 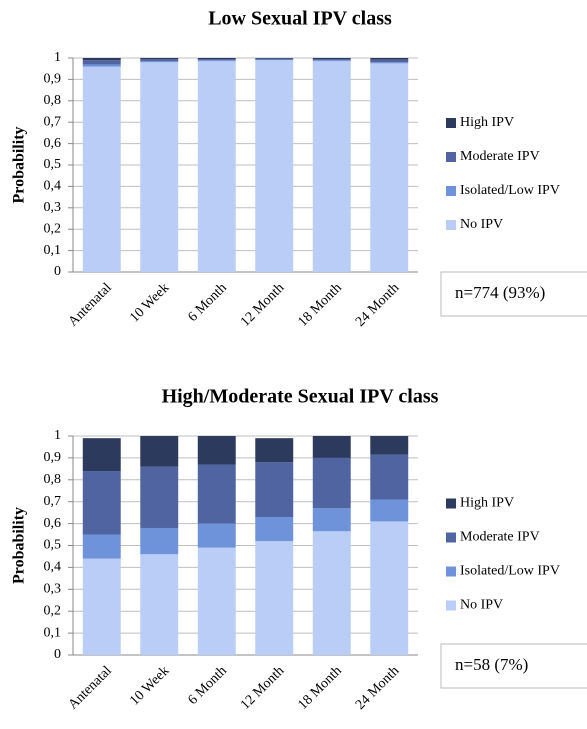 What do you see at coordinates (53, 79) in the screenshot?
I see `y-tick-label: 0,9` at bounding box center [53, 79].